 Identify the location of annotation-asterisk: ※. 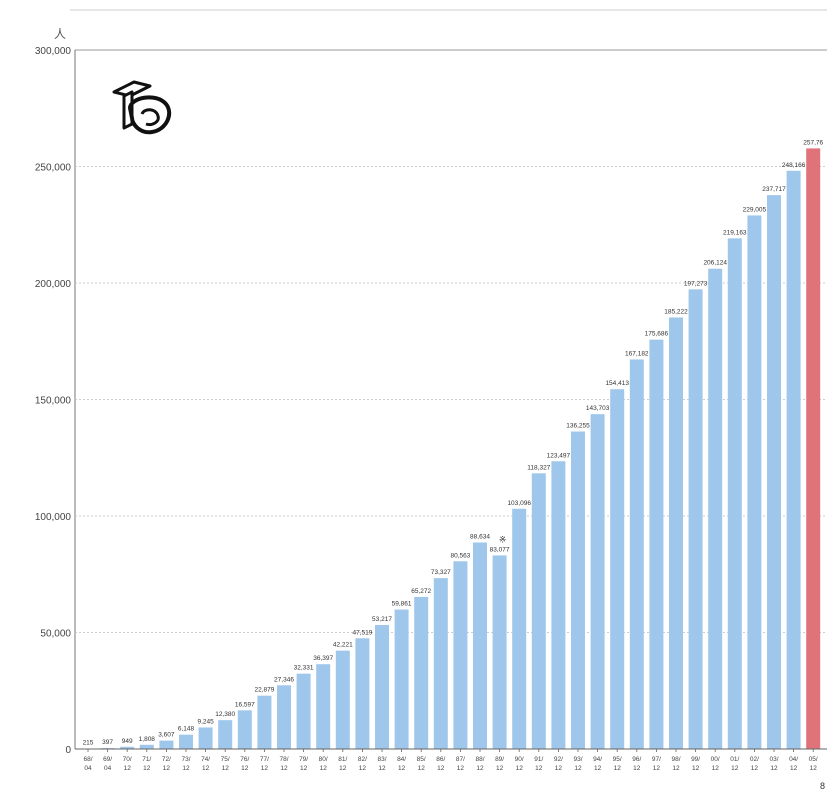
(503, 539).